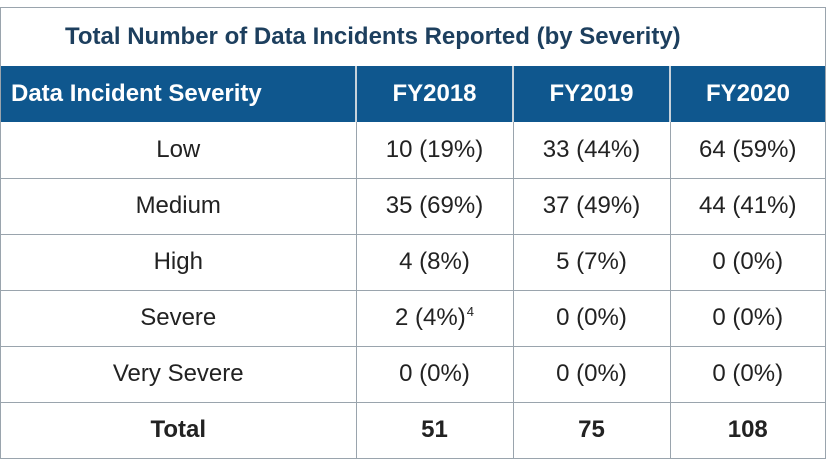 Image resolution: width=830 pixels, height=468 pixels. I want to click on total-value: 51, so click(435, 430).